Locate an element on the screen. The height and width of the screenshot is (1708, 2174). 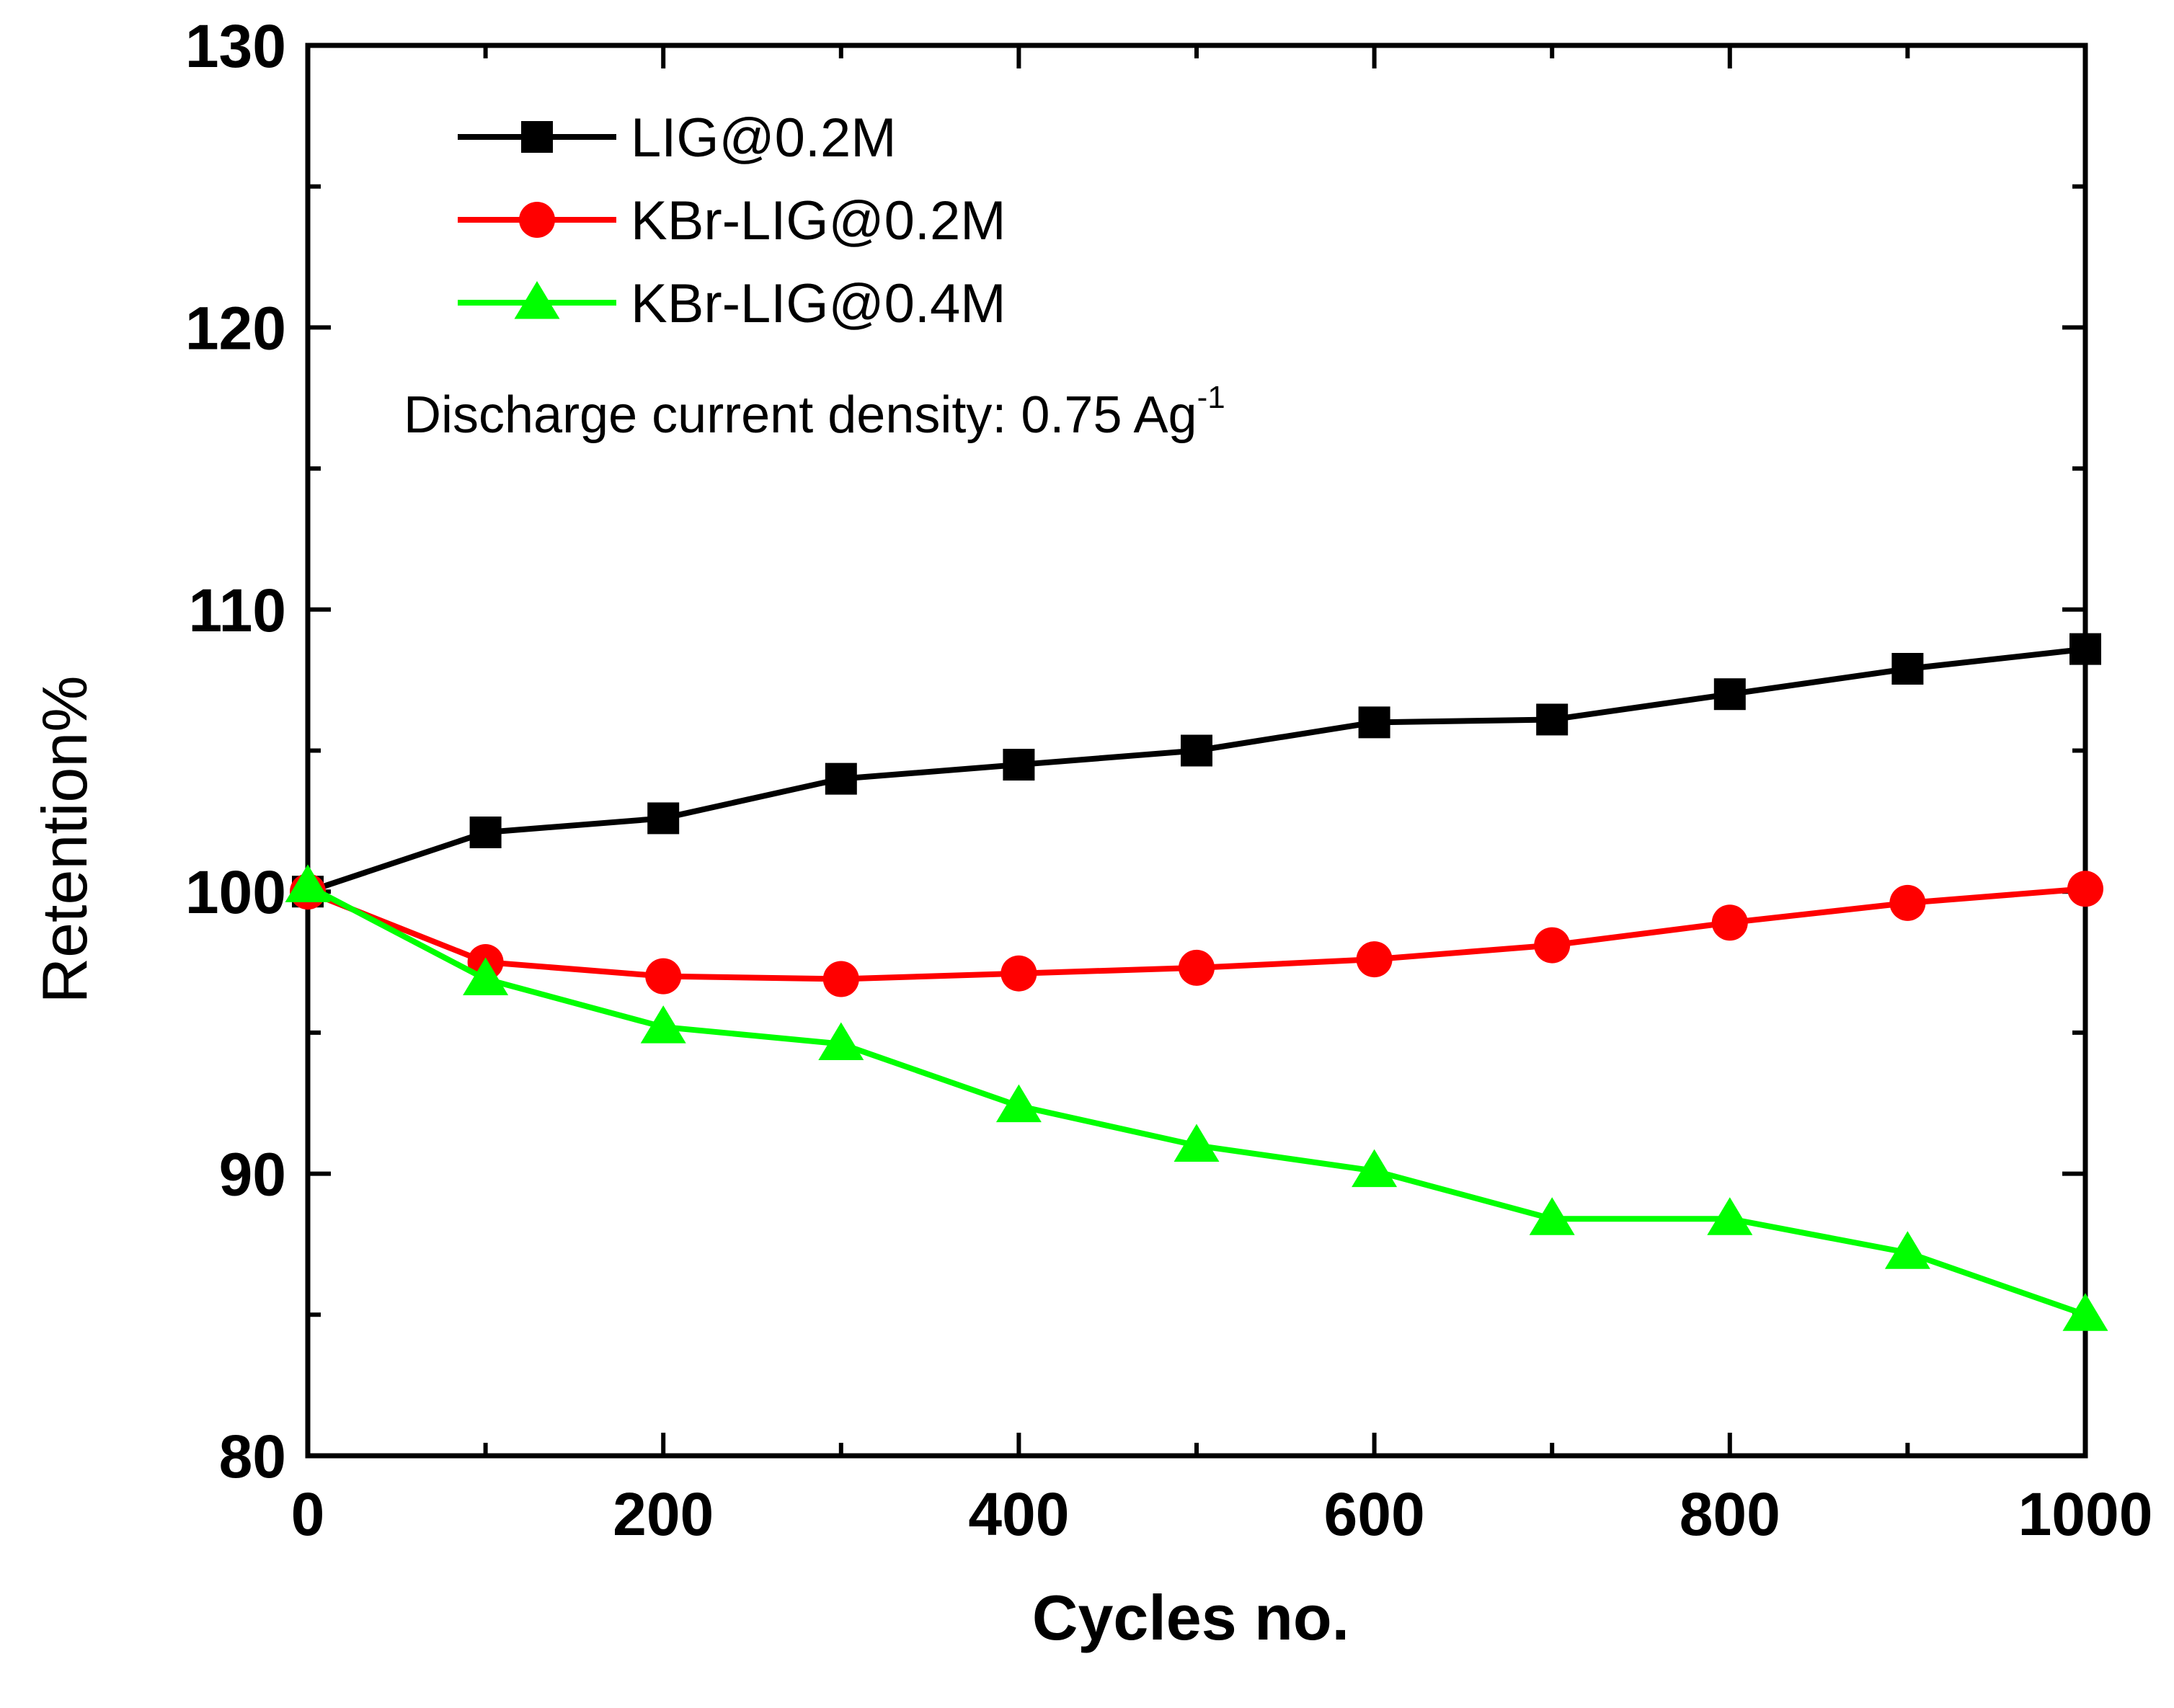
x-tick-label: 1000 is located at coordinates (2086, 1514).